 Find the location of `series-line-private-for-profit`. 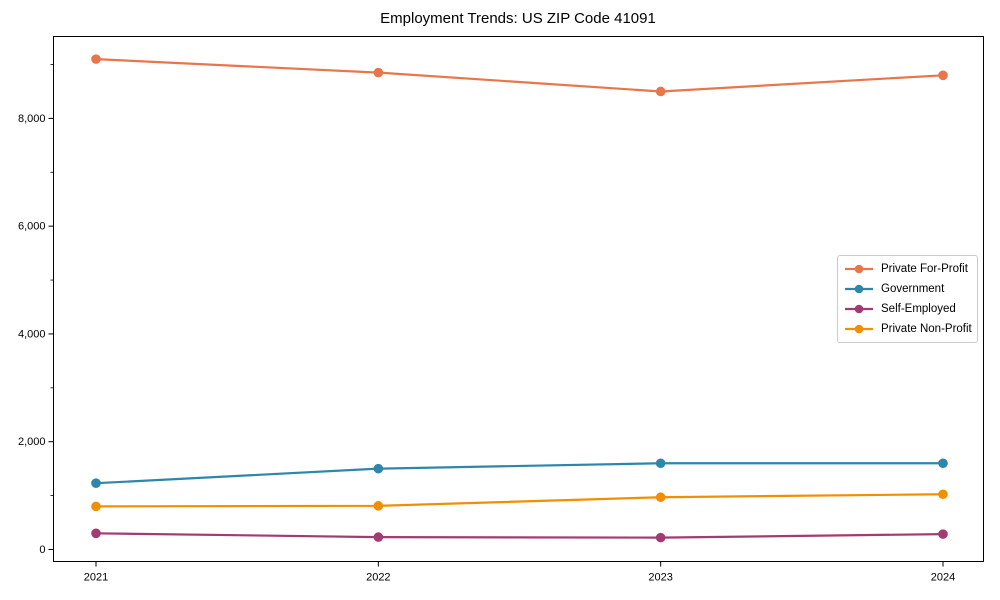

series-line-private-for-profit is located at coordinates (519, 75).